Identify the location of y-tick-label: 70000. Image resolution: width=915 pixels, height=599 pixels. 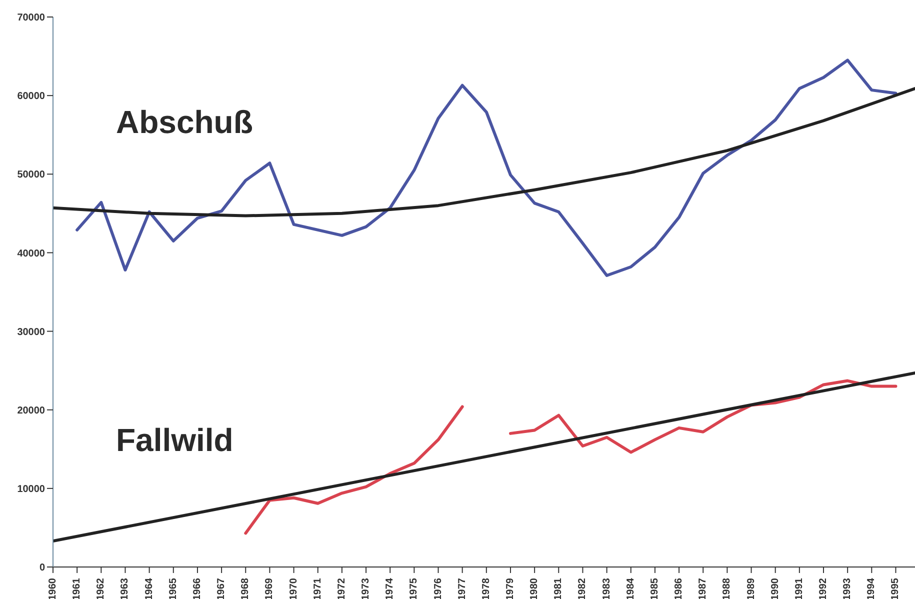
(31, 18).